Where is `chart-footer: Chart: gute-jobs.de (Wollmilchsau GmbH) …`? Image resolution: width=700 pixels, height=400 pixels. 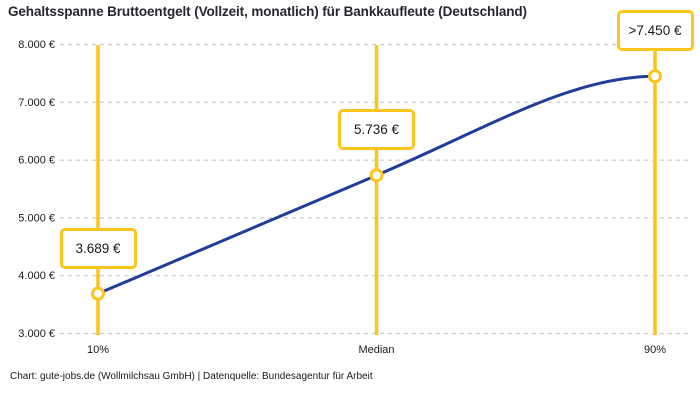
chart-footer: Chart: gute-jobs.de (Wollmilchsau GmbH) … is located at coordinates (191, 376).